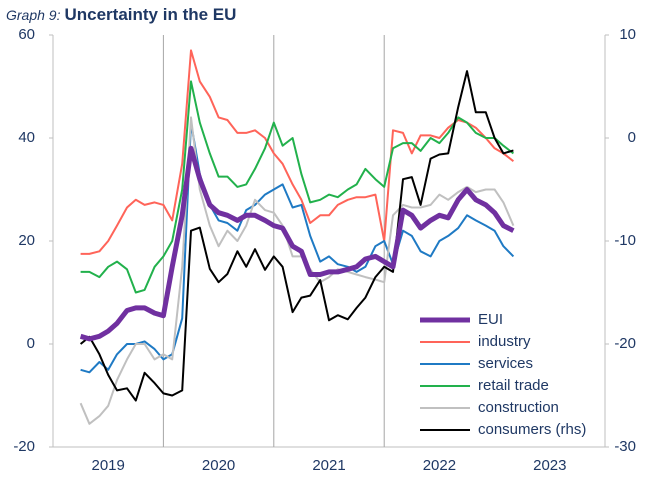  What do you see at coordinates (31, 343) in the screenshot?
I see `y-tick-label: 0` at bounding box center [31, 343].